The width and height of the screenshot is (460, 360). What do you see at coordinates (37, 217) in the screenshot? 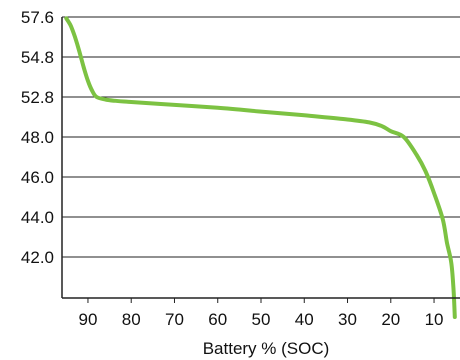
I see `y-tick-label: 44.0` at bounding box center [37, 217].